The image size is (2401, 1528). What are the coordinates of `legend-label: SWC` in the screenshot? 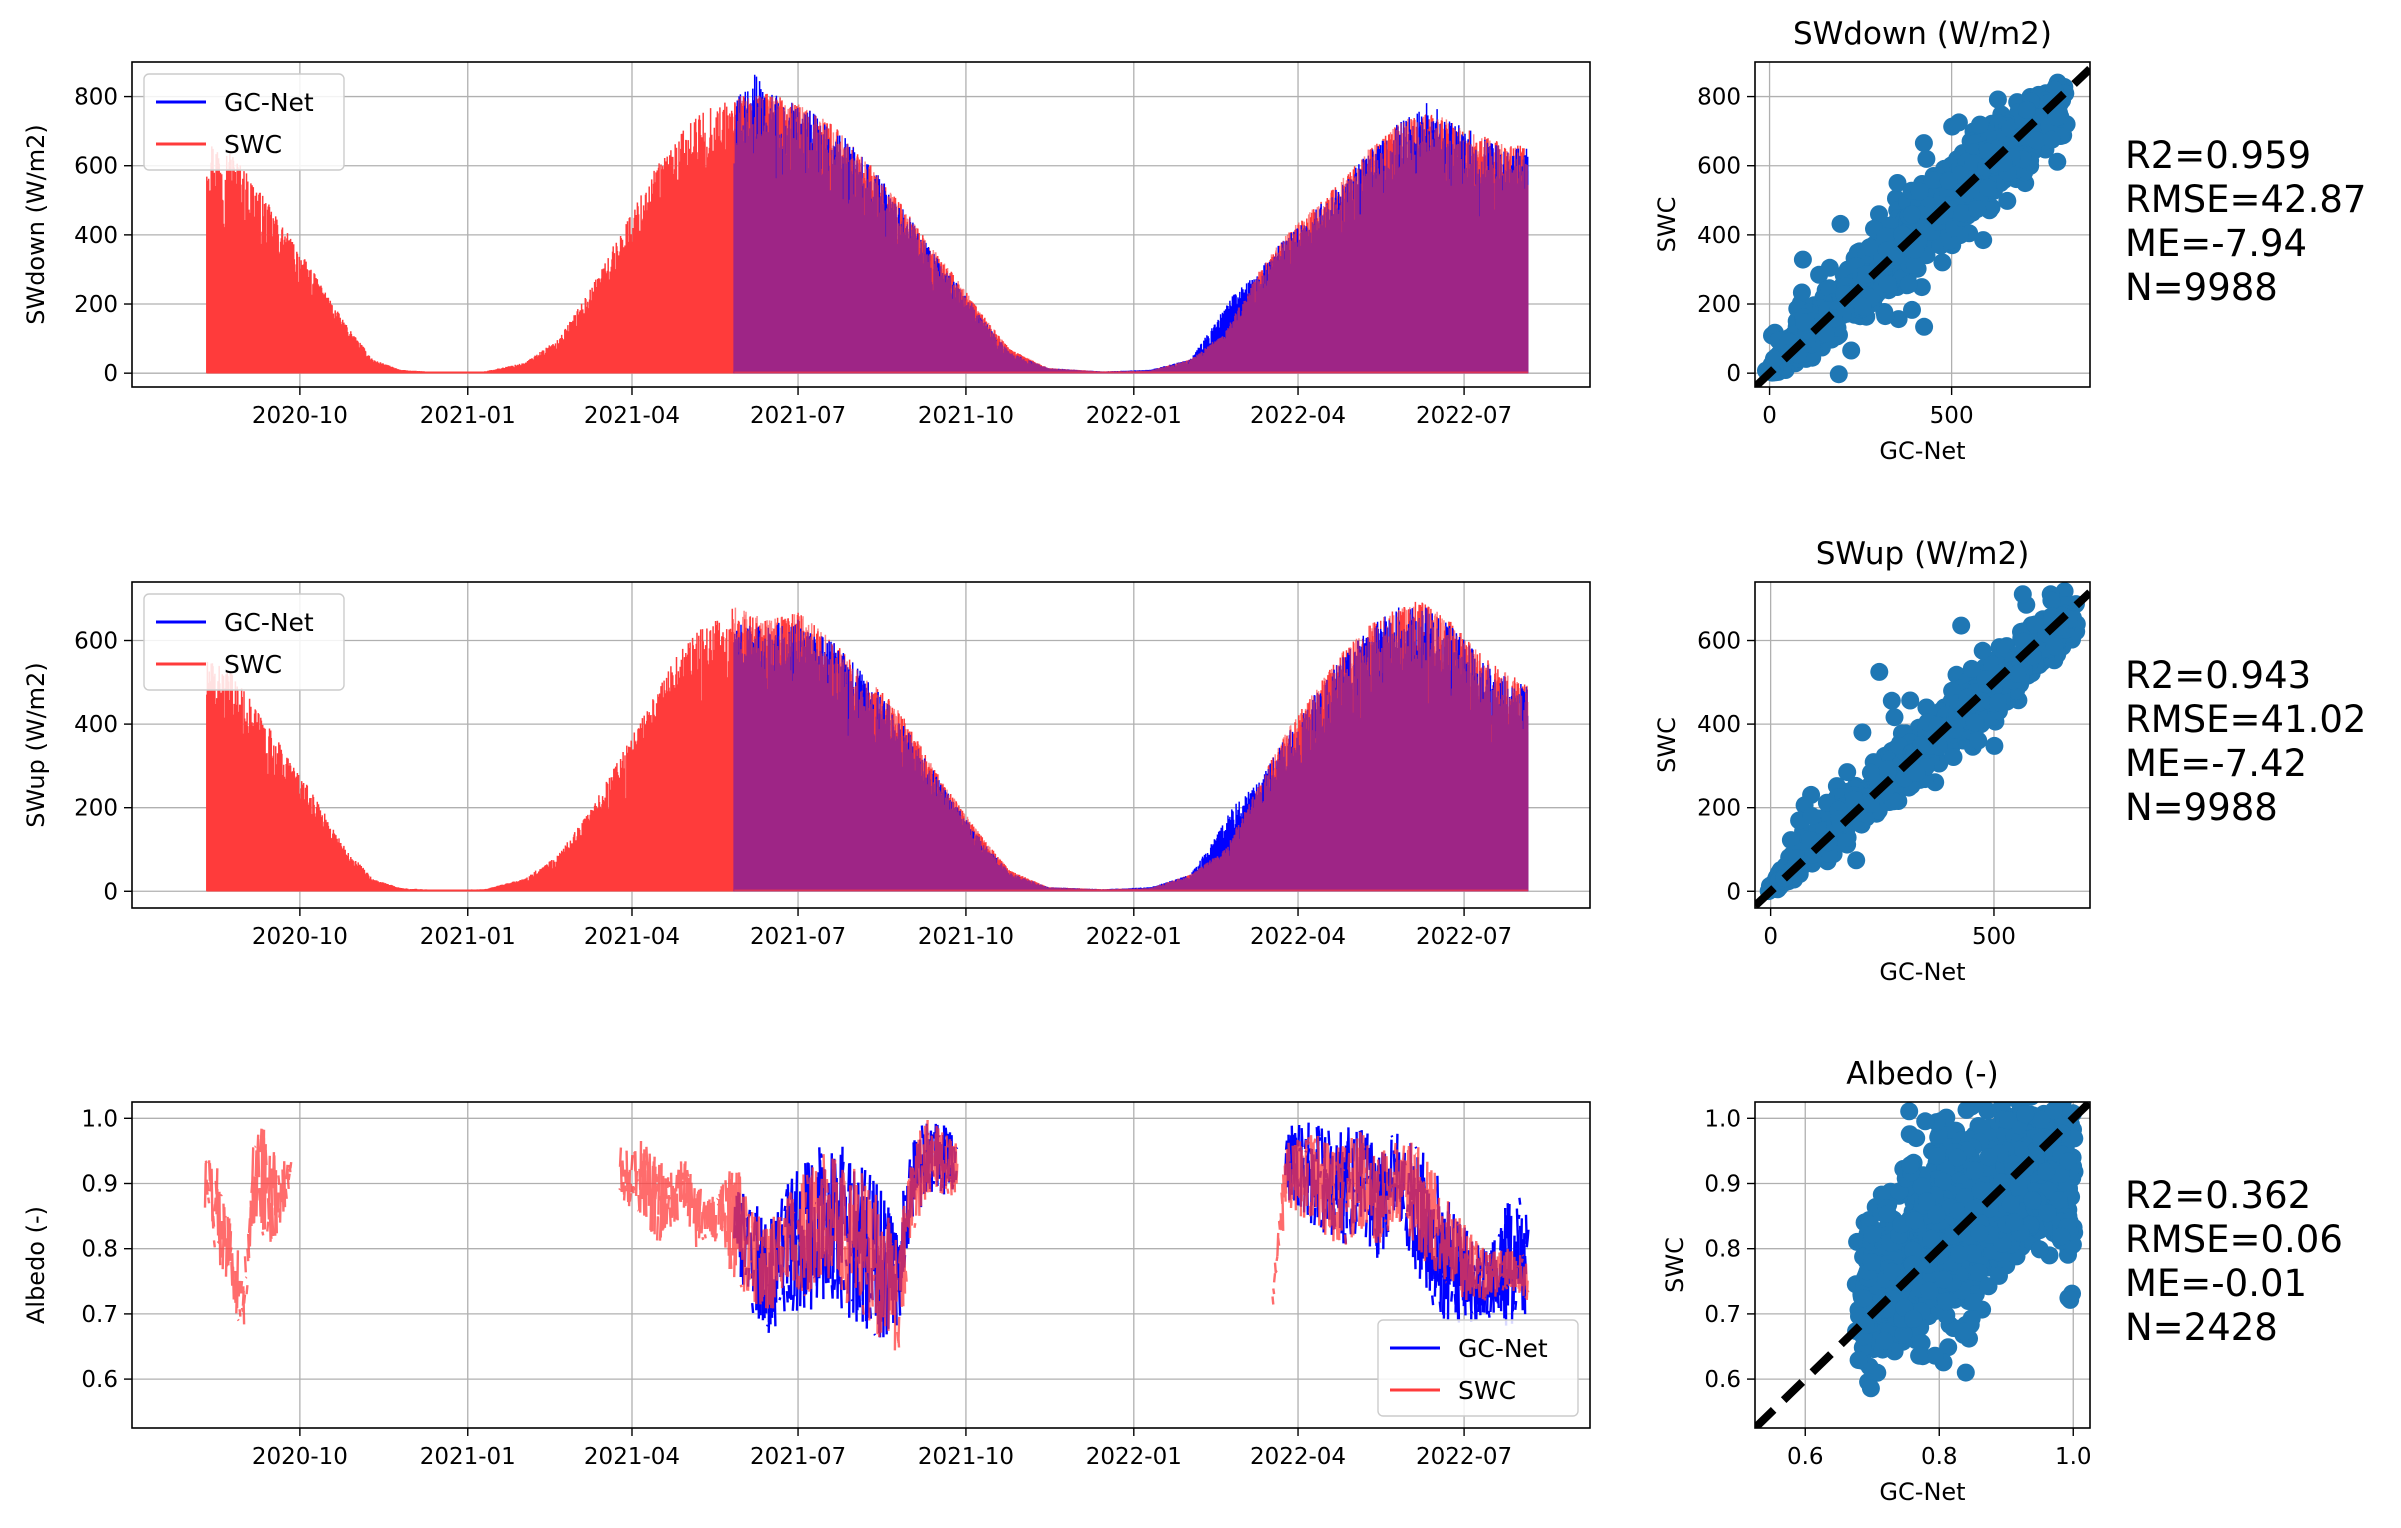 It's located at (1487, 1390).